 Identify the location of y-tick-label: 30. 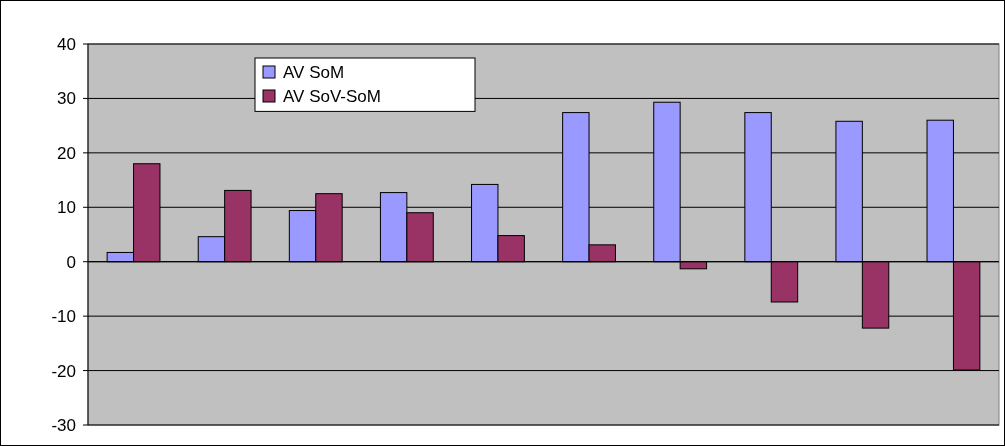
(66, 99).